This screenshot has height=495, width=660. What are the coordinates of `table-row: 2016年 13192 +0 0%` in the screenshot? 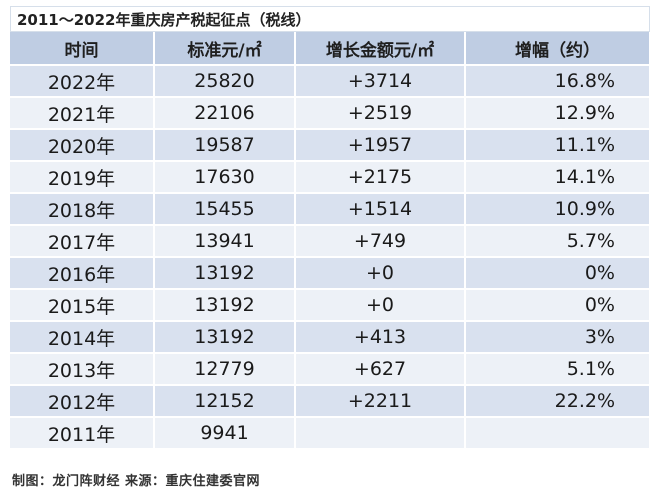 It's located at (330, 273).